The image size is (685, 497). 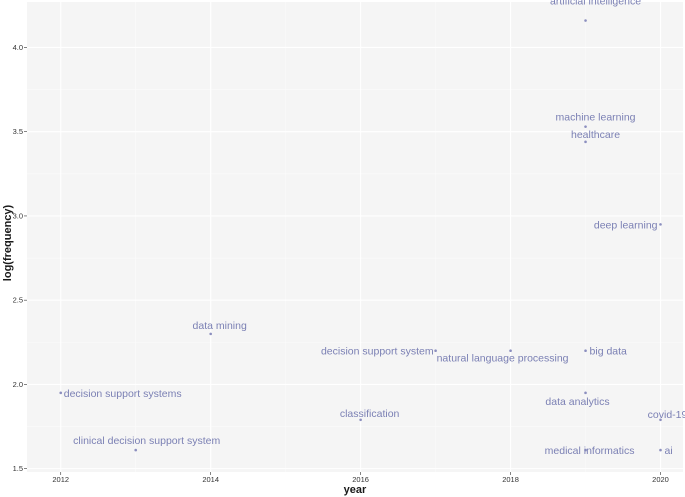 What do you see at coordinates (210, 479) in the screenshot?
I see `x-tick-label: 2014` at bounding box center [210, 479].